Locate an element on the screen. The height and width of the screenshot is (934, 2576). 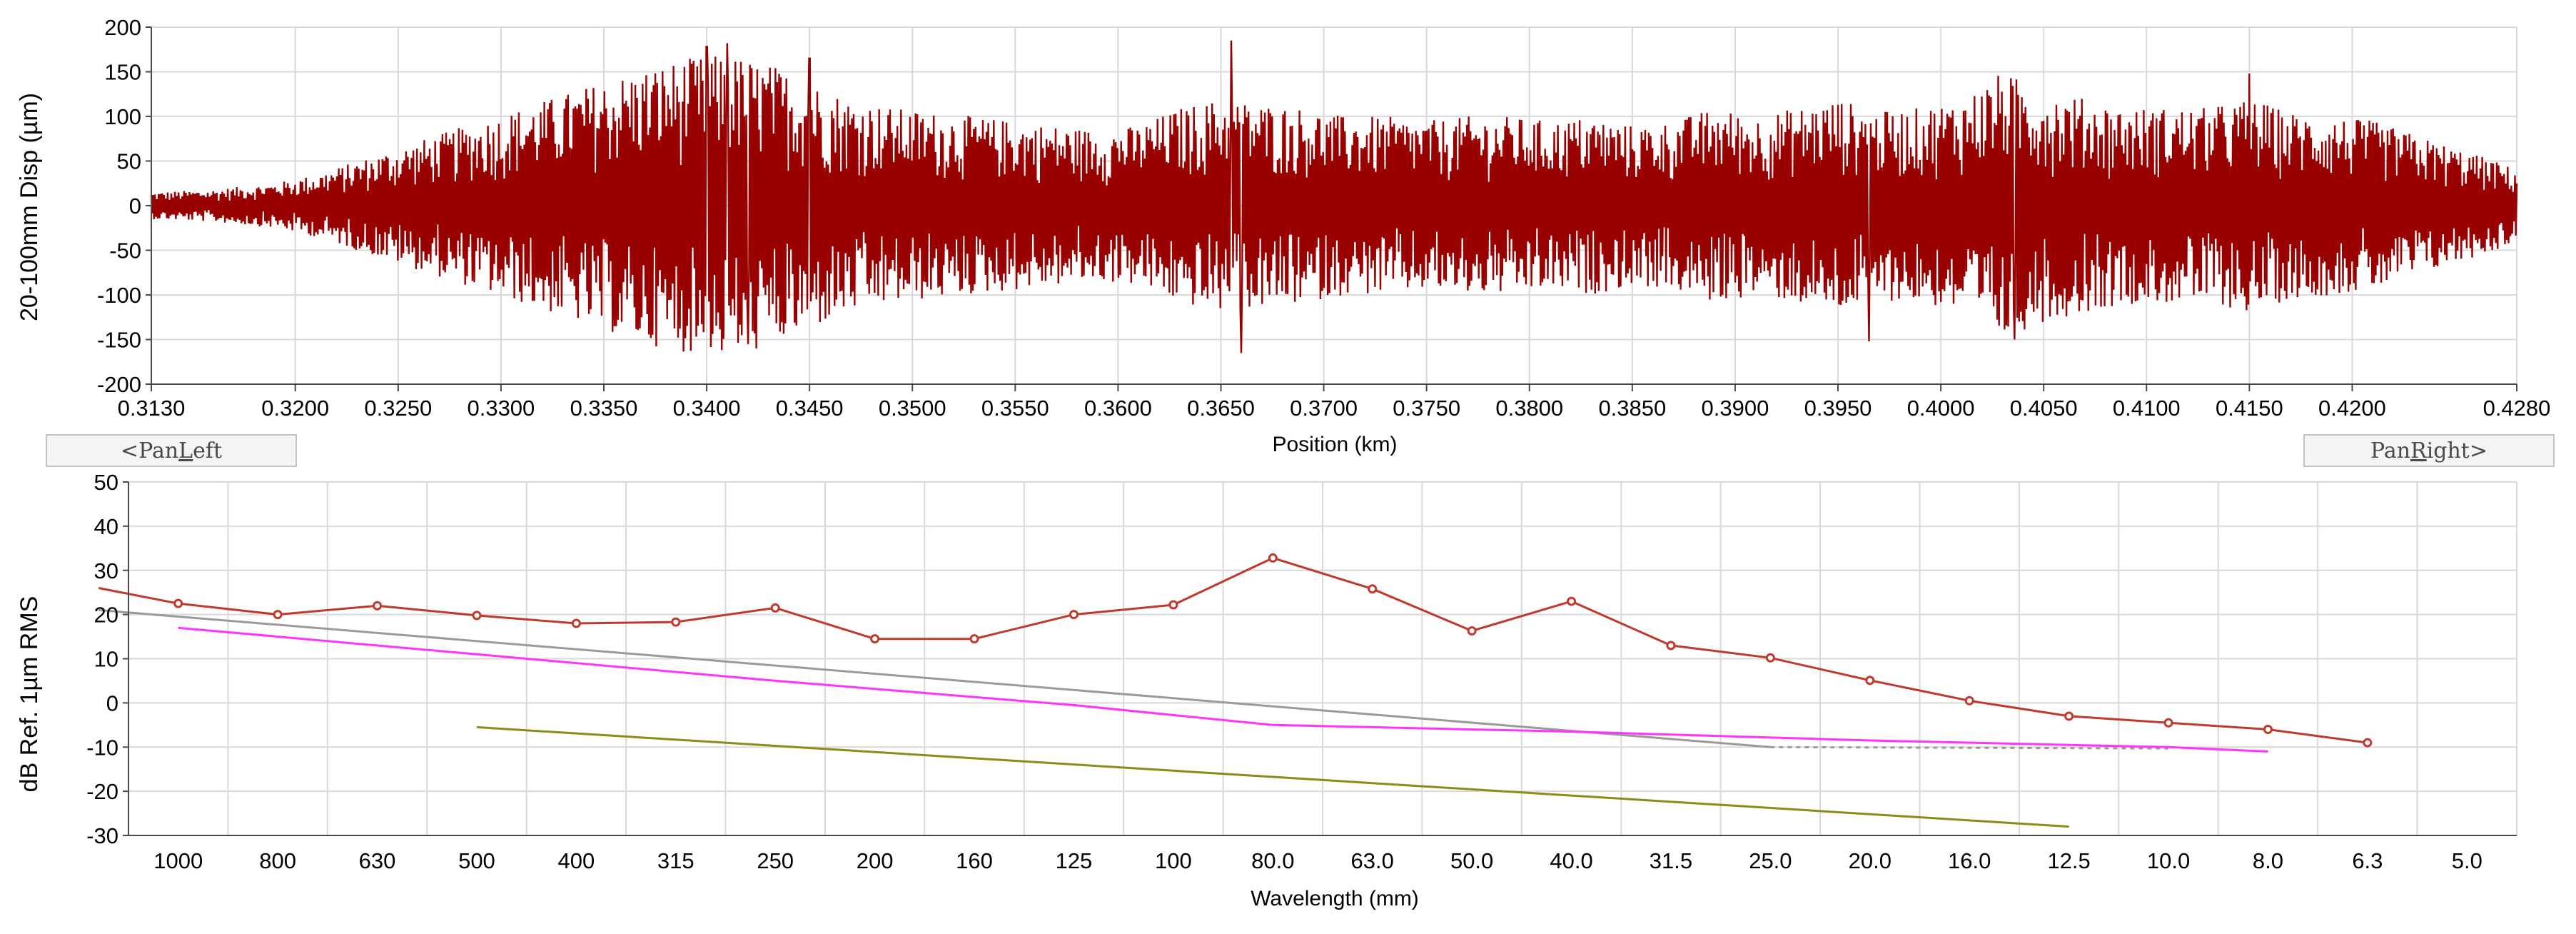
bottom-x-tick-label: 40.0 is located at coordinates (1571, 860).